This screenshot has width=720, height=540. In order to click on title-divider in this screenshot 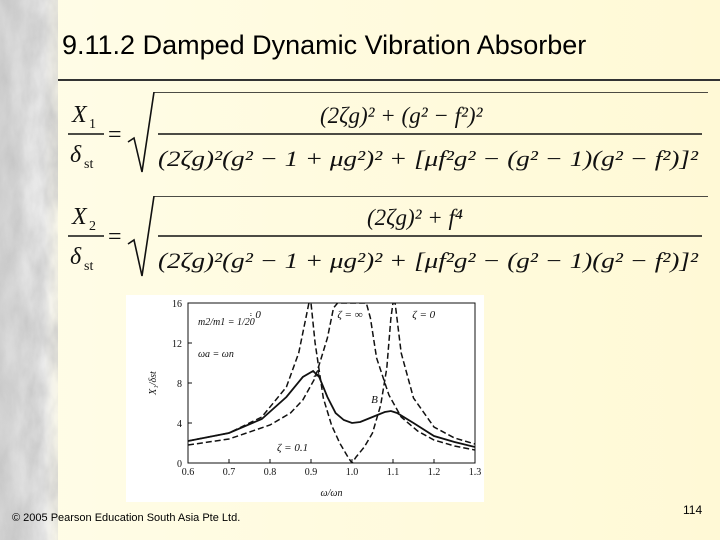, I will do `click(389, 80)`.